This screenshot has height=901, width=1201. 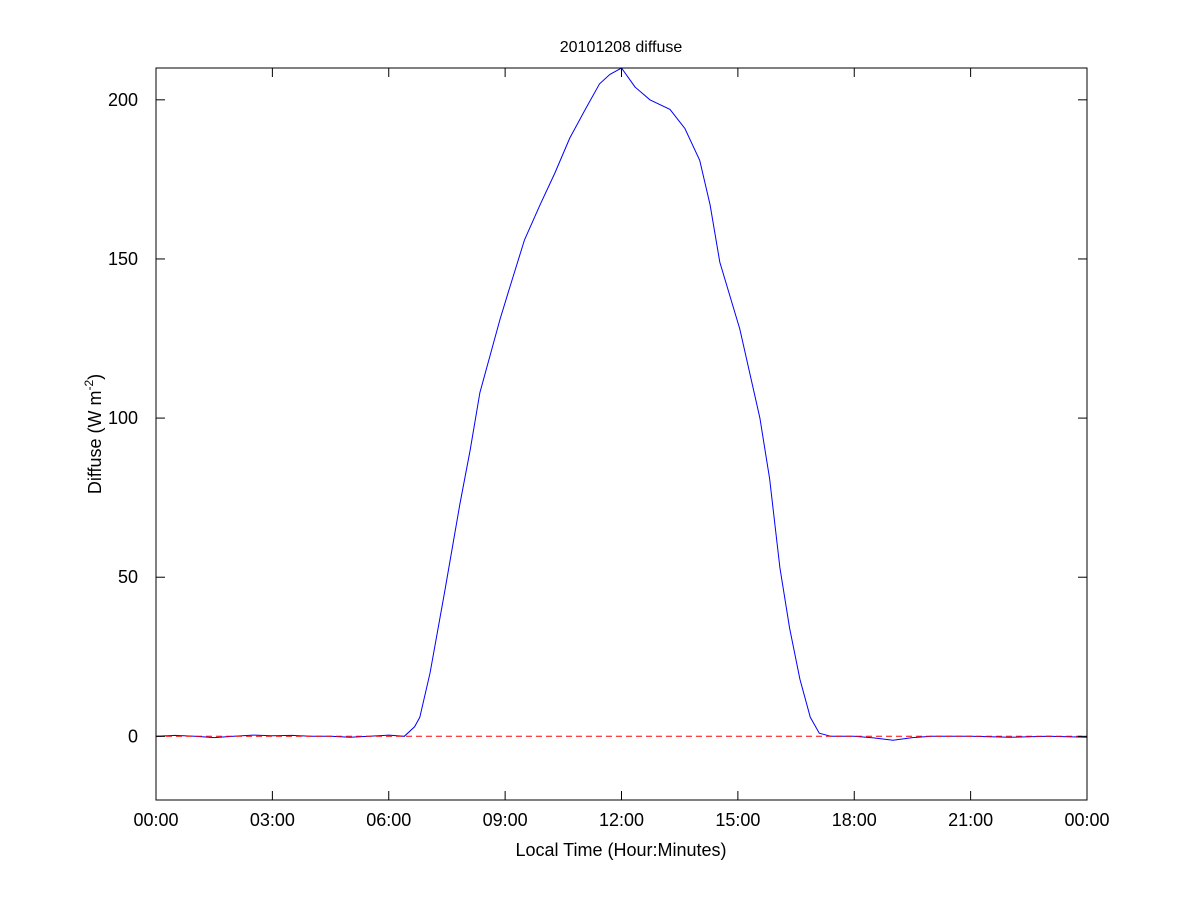 I want to click on x-tick-label: 03:00, so click(x=272, y=820).